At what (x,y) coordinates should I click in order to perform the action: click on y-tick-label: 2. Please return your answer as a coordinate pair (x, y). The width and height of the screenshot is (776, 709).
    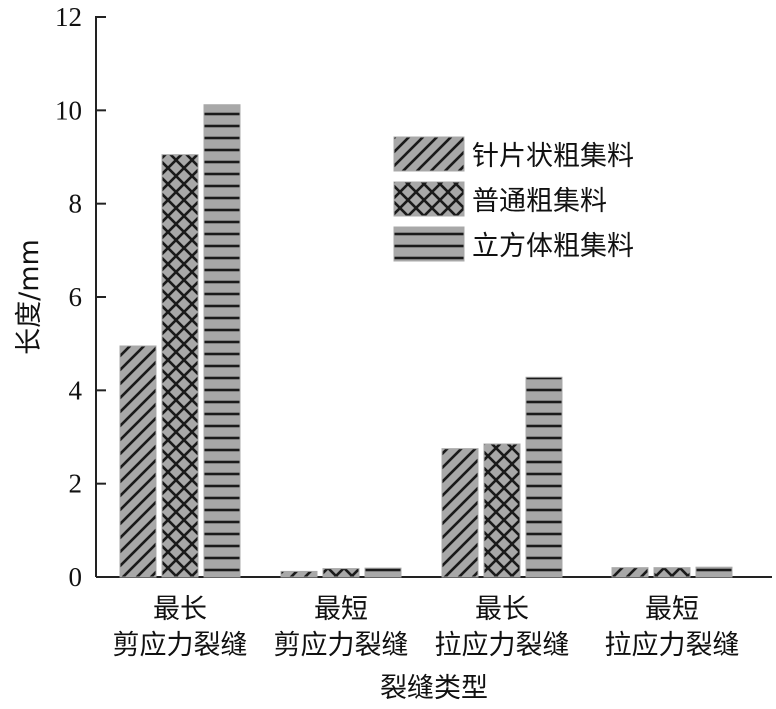
    Looking at the image, I should click on (76, 484).